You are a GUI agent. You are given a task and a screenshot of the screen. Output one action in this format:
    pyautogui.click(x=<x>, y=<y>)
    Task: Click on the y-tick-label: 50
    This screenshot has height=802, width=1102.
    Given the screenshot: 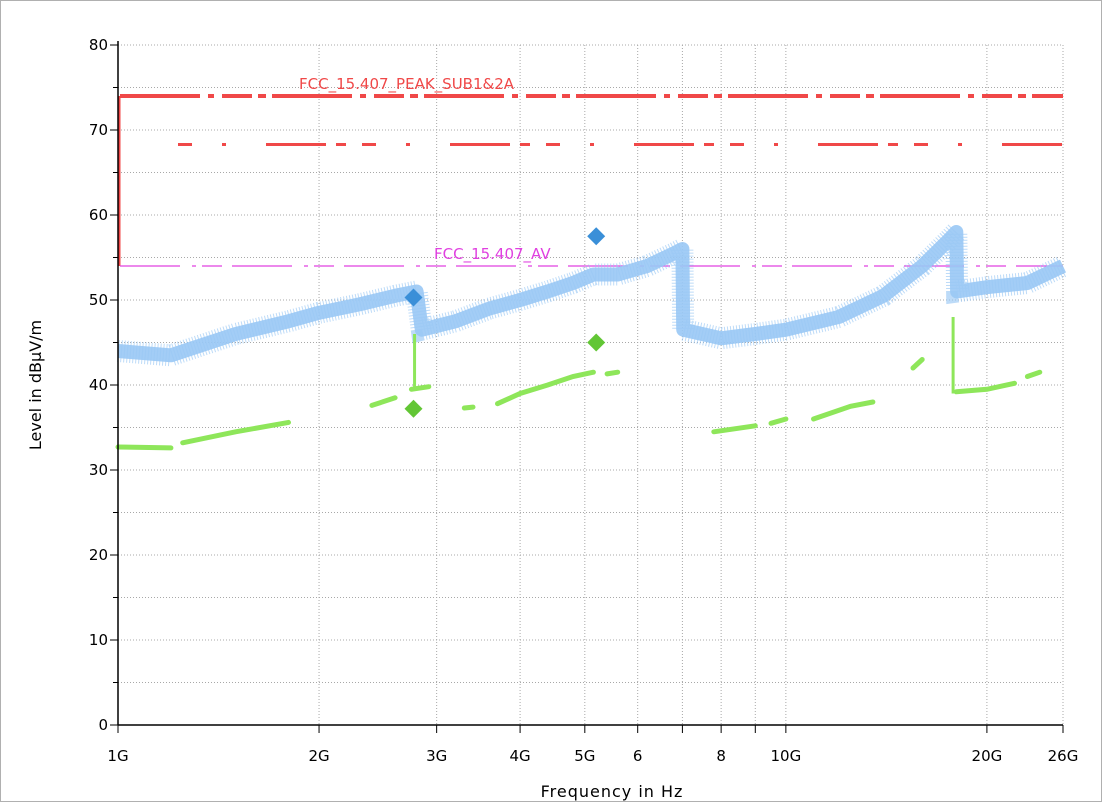 What is the action you would take?
    pyautogui.click(x=98, y=300)
    